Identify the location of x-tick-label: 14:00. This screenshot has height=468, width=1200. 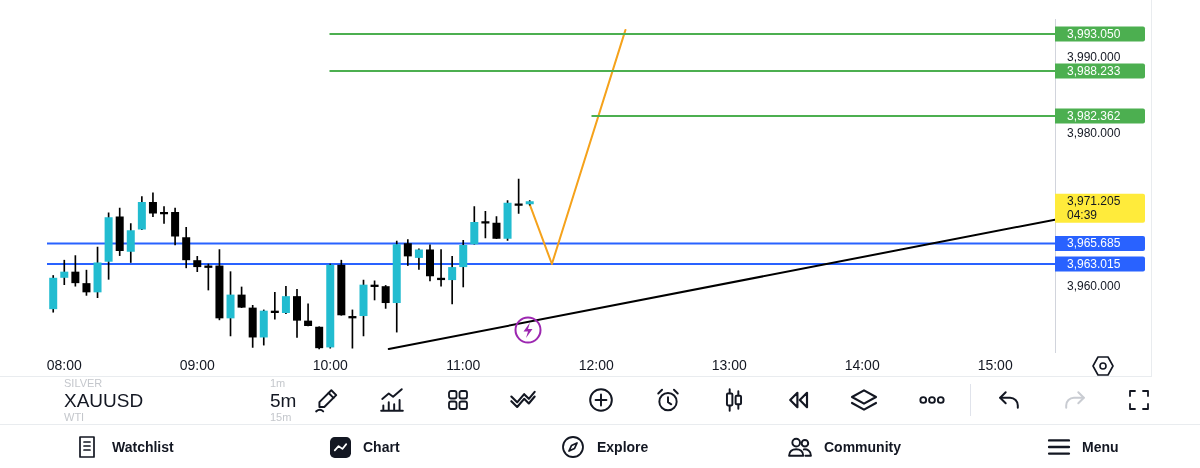
(862, 365).